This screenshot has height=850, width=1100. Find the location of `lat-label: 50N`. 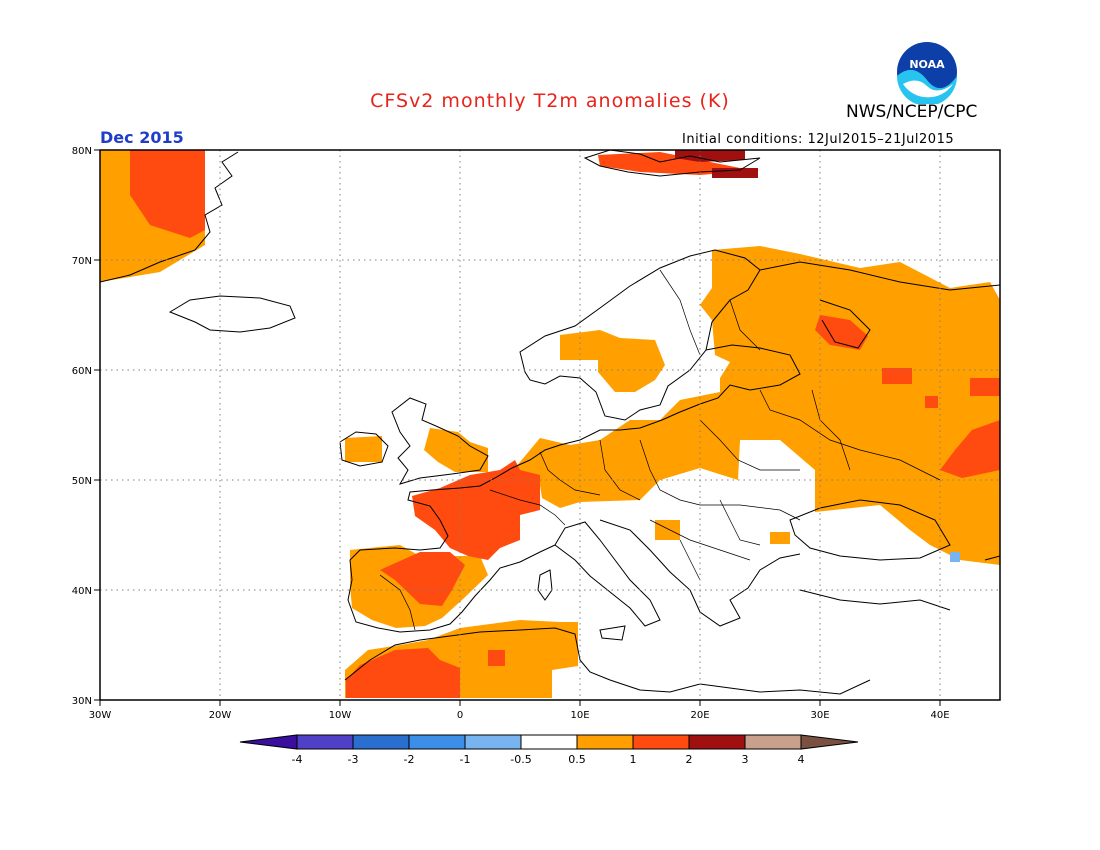

lat-label: 50N is located at coordinates (82, 481).